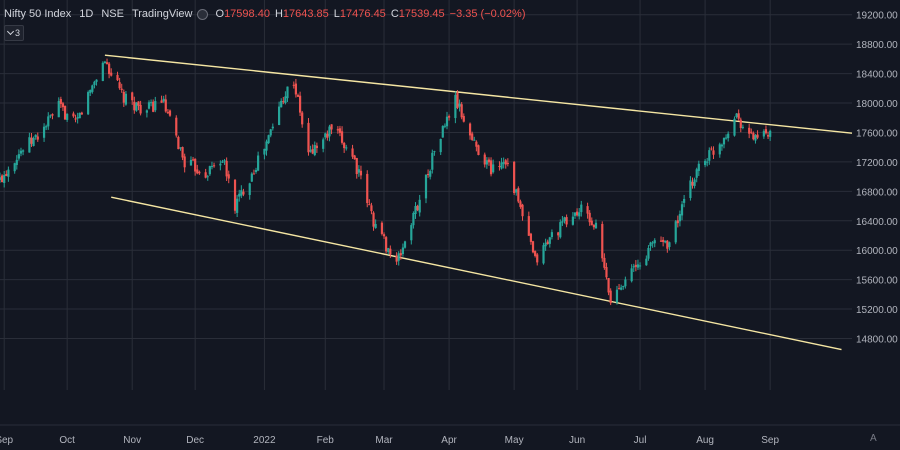  Describe the element at coordinates (359, 14) in the screenshot. I see `ohlc-low: L17476.45` at that location.